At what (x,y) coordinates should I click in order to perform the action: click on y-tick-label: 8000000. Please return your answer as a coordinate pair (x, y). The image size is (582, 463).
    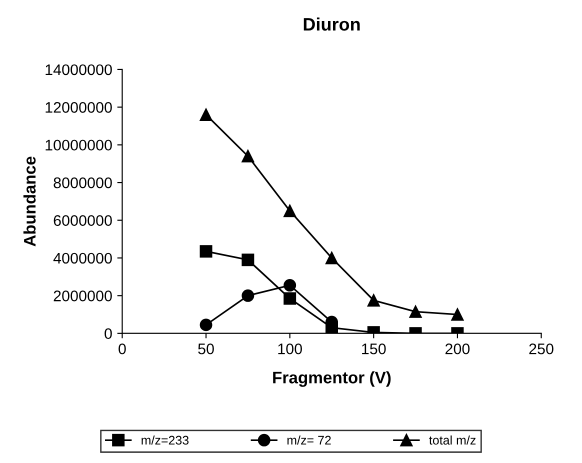
    Looking at the image, I should click on (83, 182).